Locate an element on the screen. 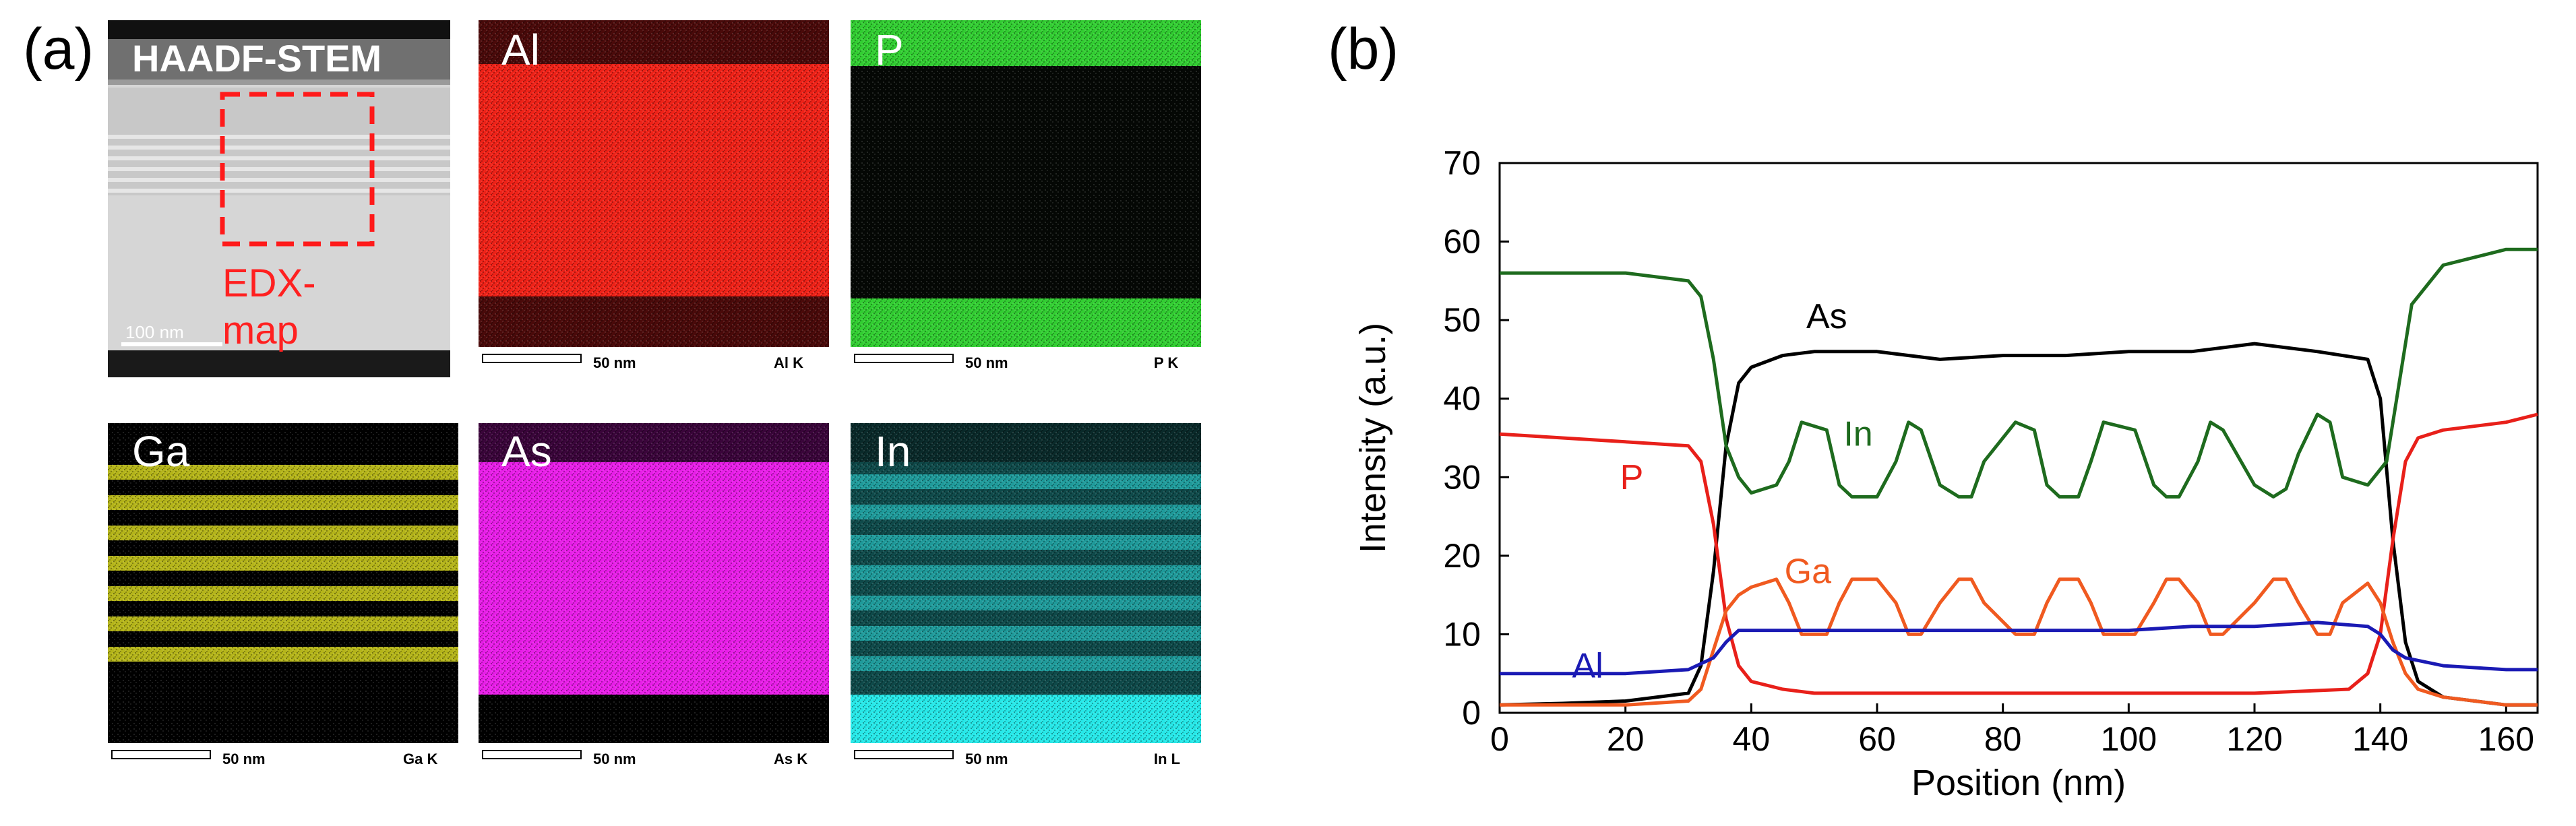 The image size is (2576, 826). as-map-tile: 50 nm As K As is located at coordinates (654, 598).